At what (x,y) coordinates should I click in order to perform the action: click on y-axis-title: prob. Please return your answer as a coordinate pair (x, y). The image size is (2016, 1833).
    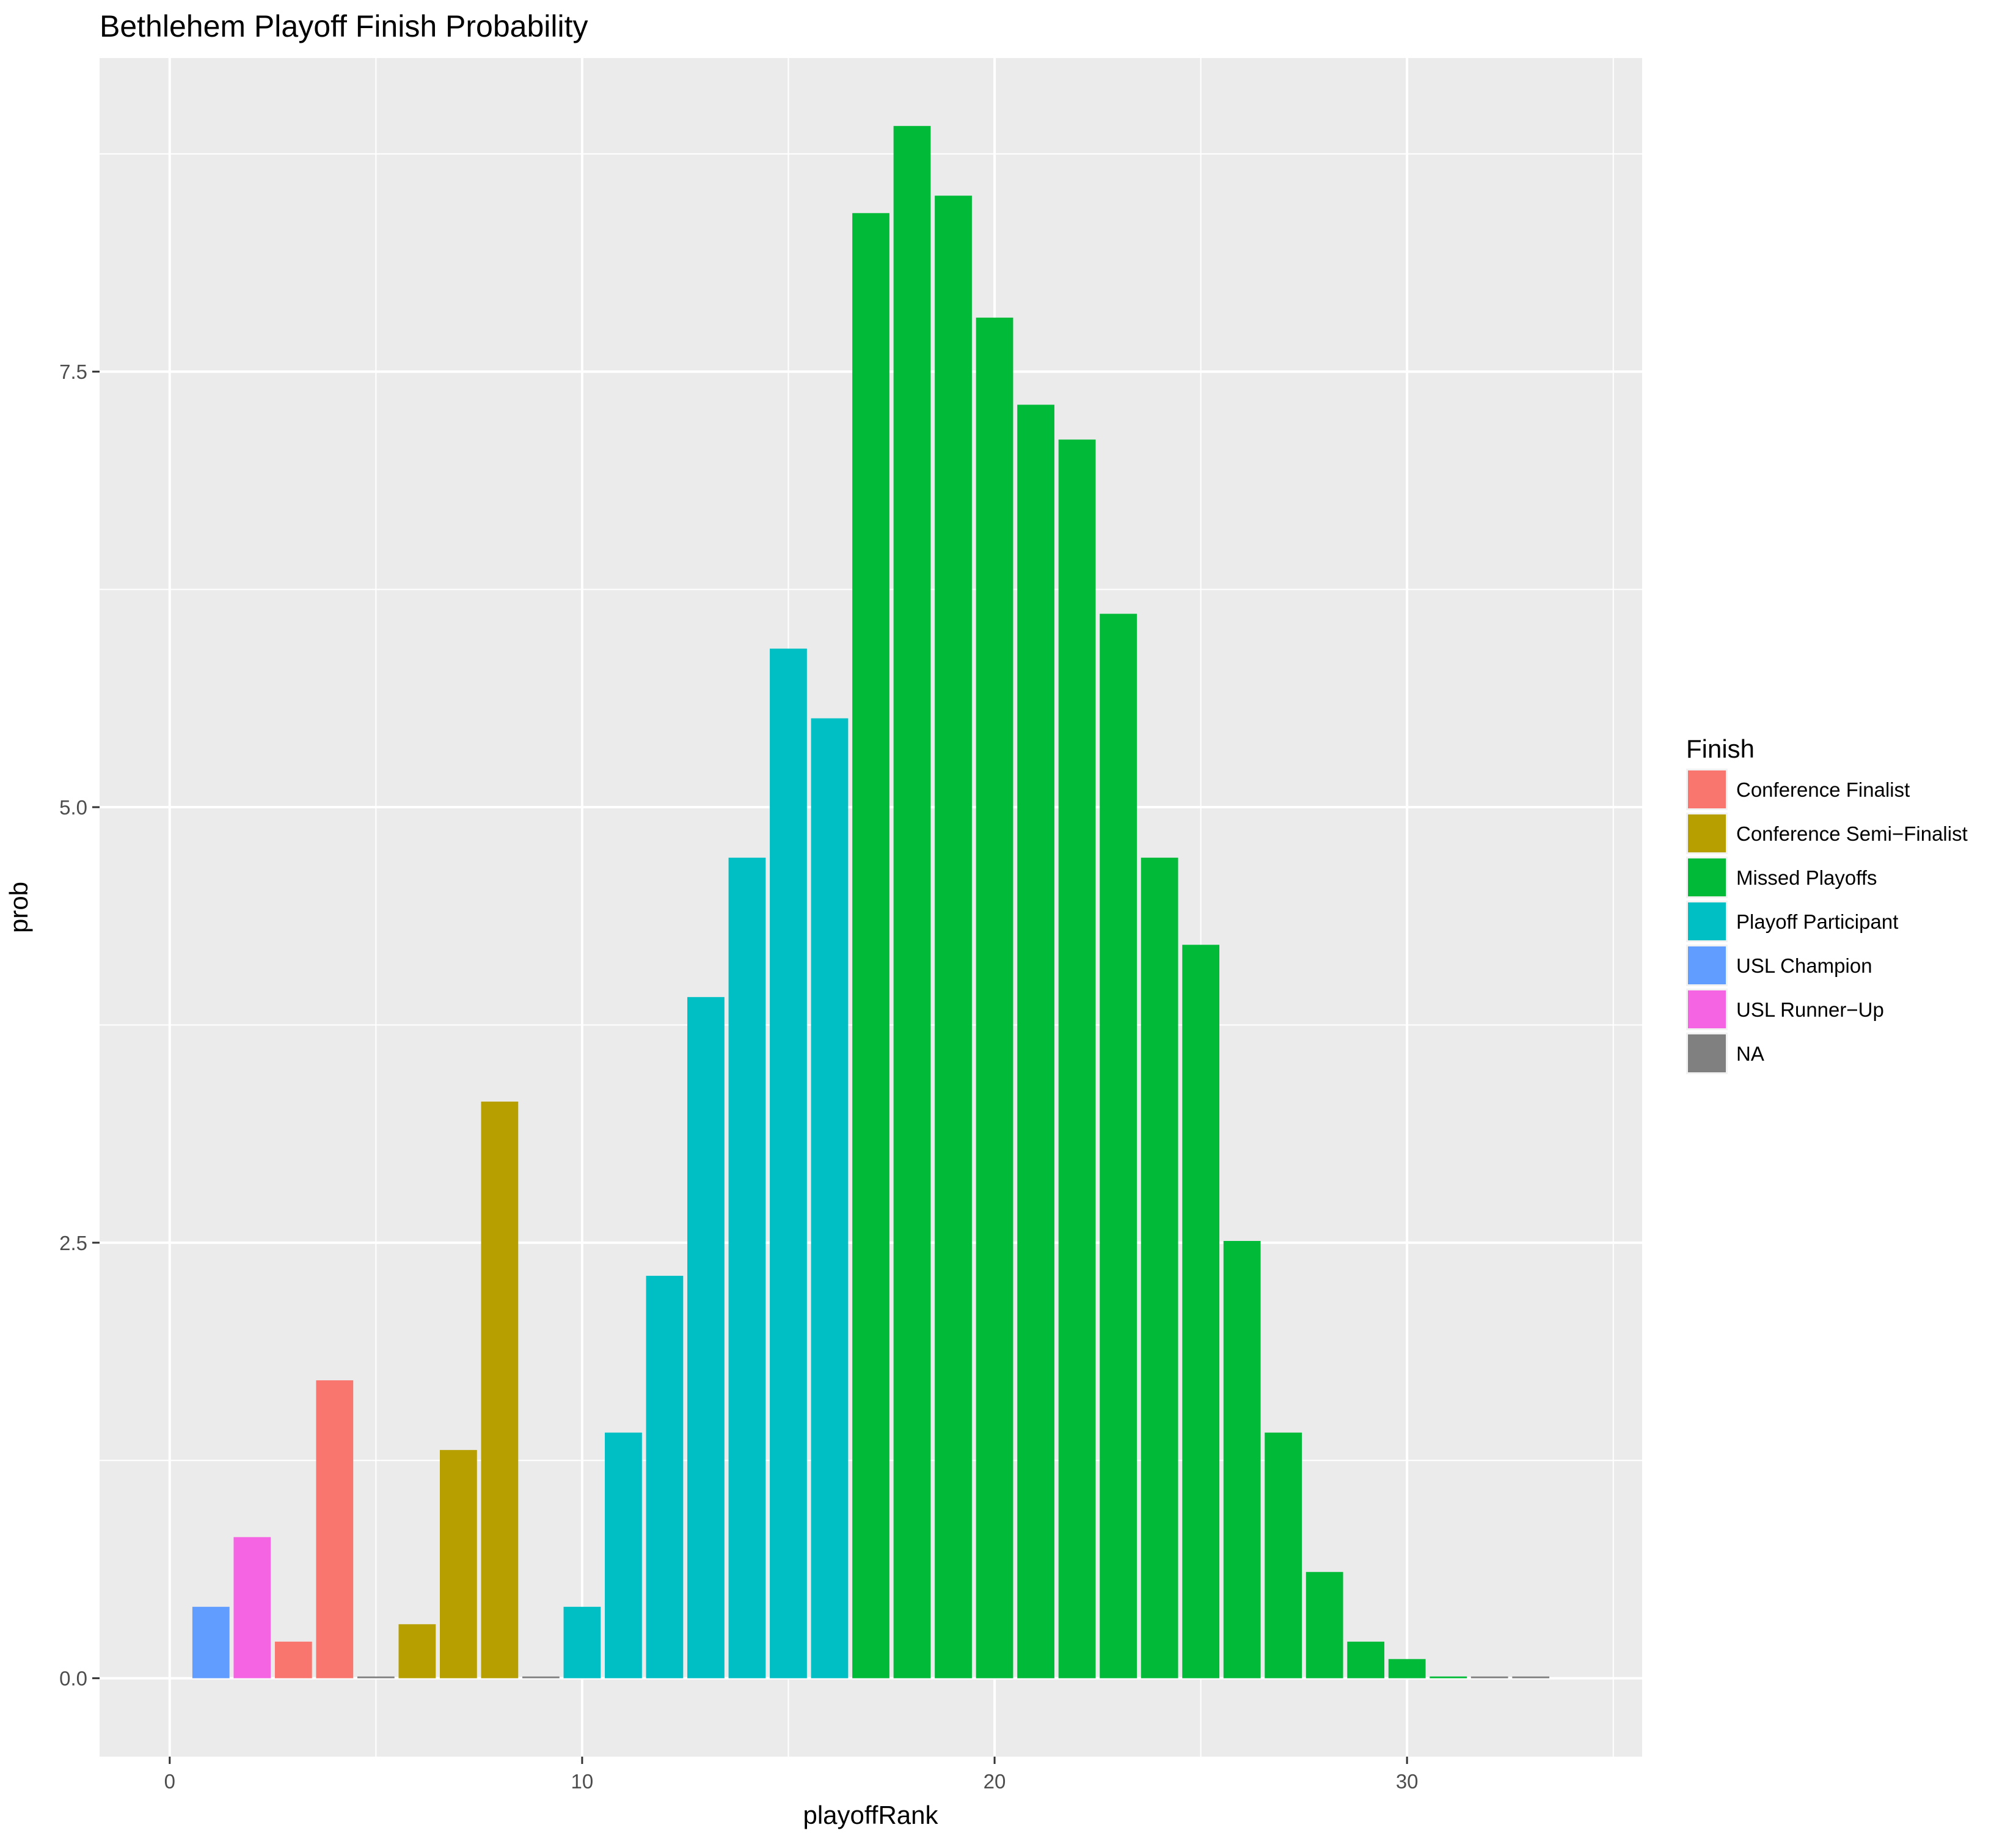
    Looking at the image, I should click on (18, 907).